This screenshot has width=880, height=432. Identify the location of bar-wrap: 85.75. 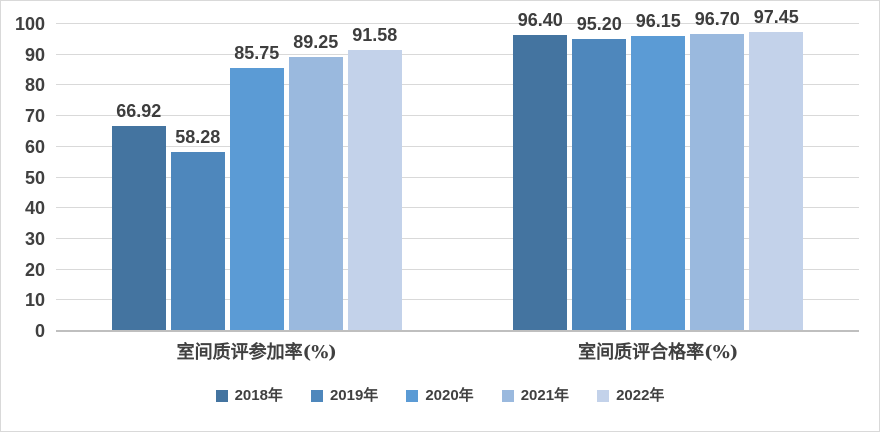
(256, 187).